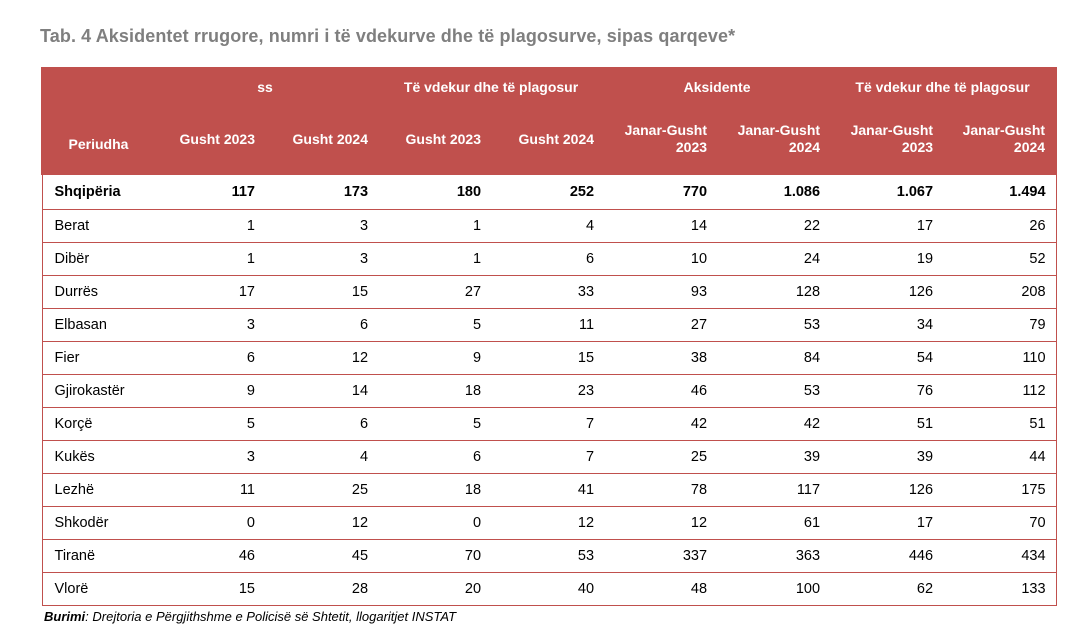 This screenshot has width=1072, height=636. Describe the element at coordinates (774, 358) in the screenshot. I see `value-cell: 84` at that location.